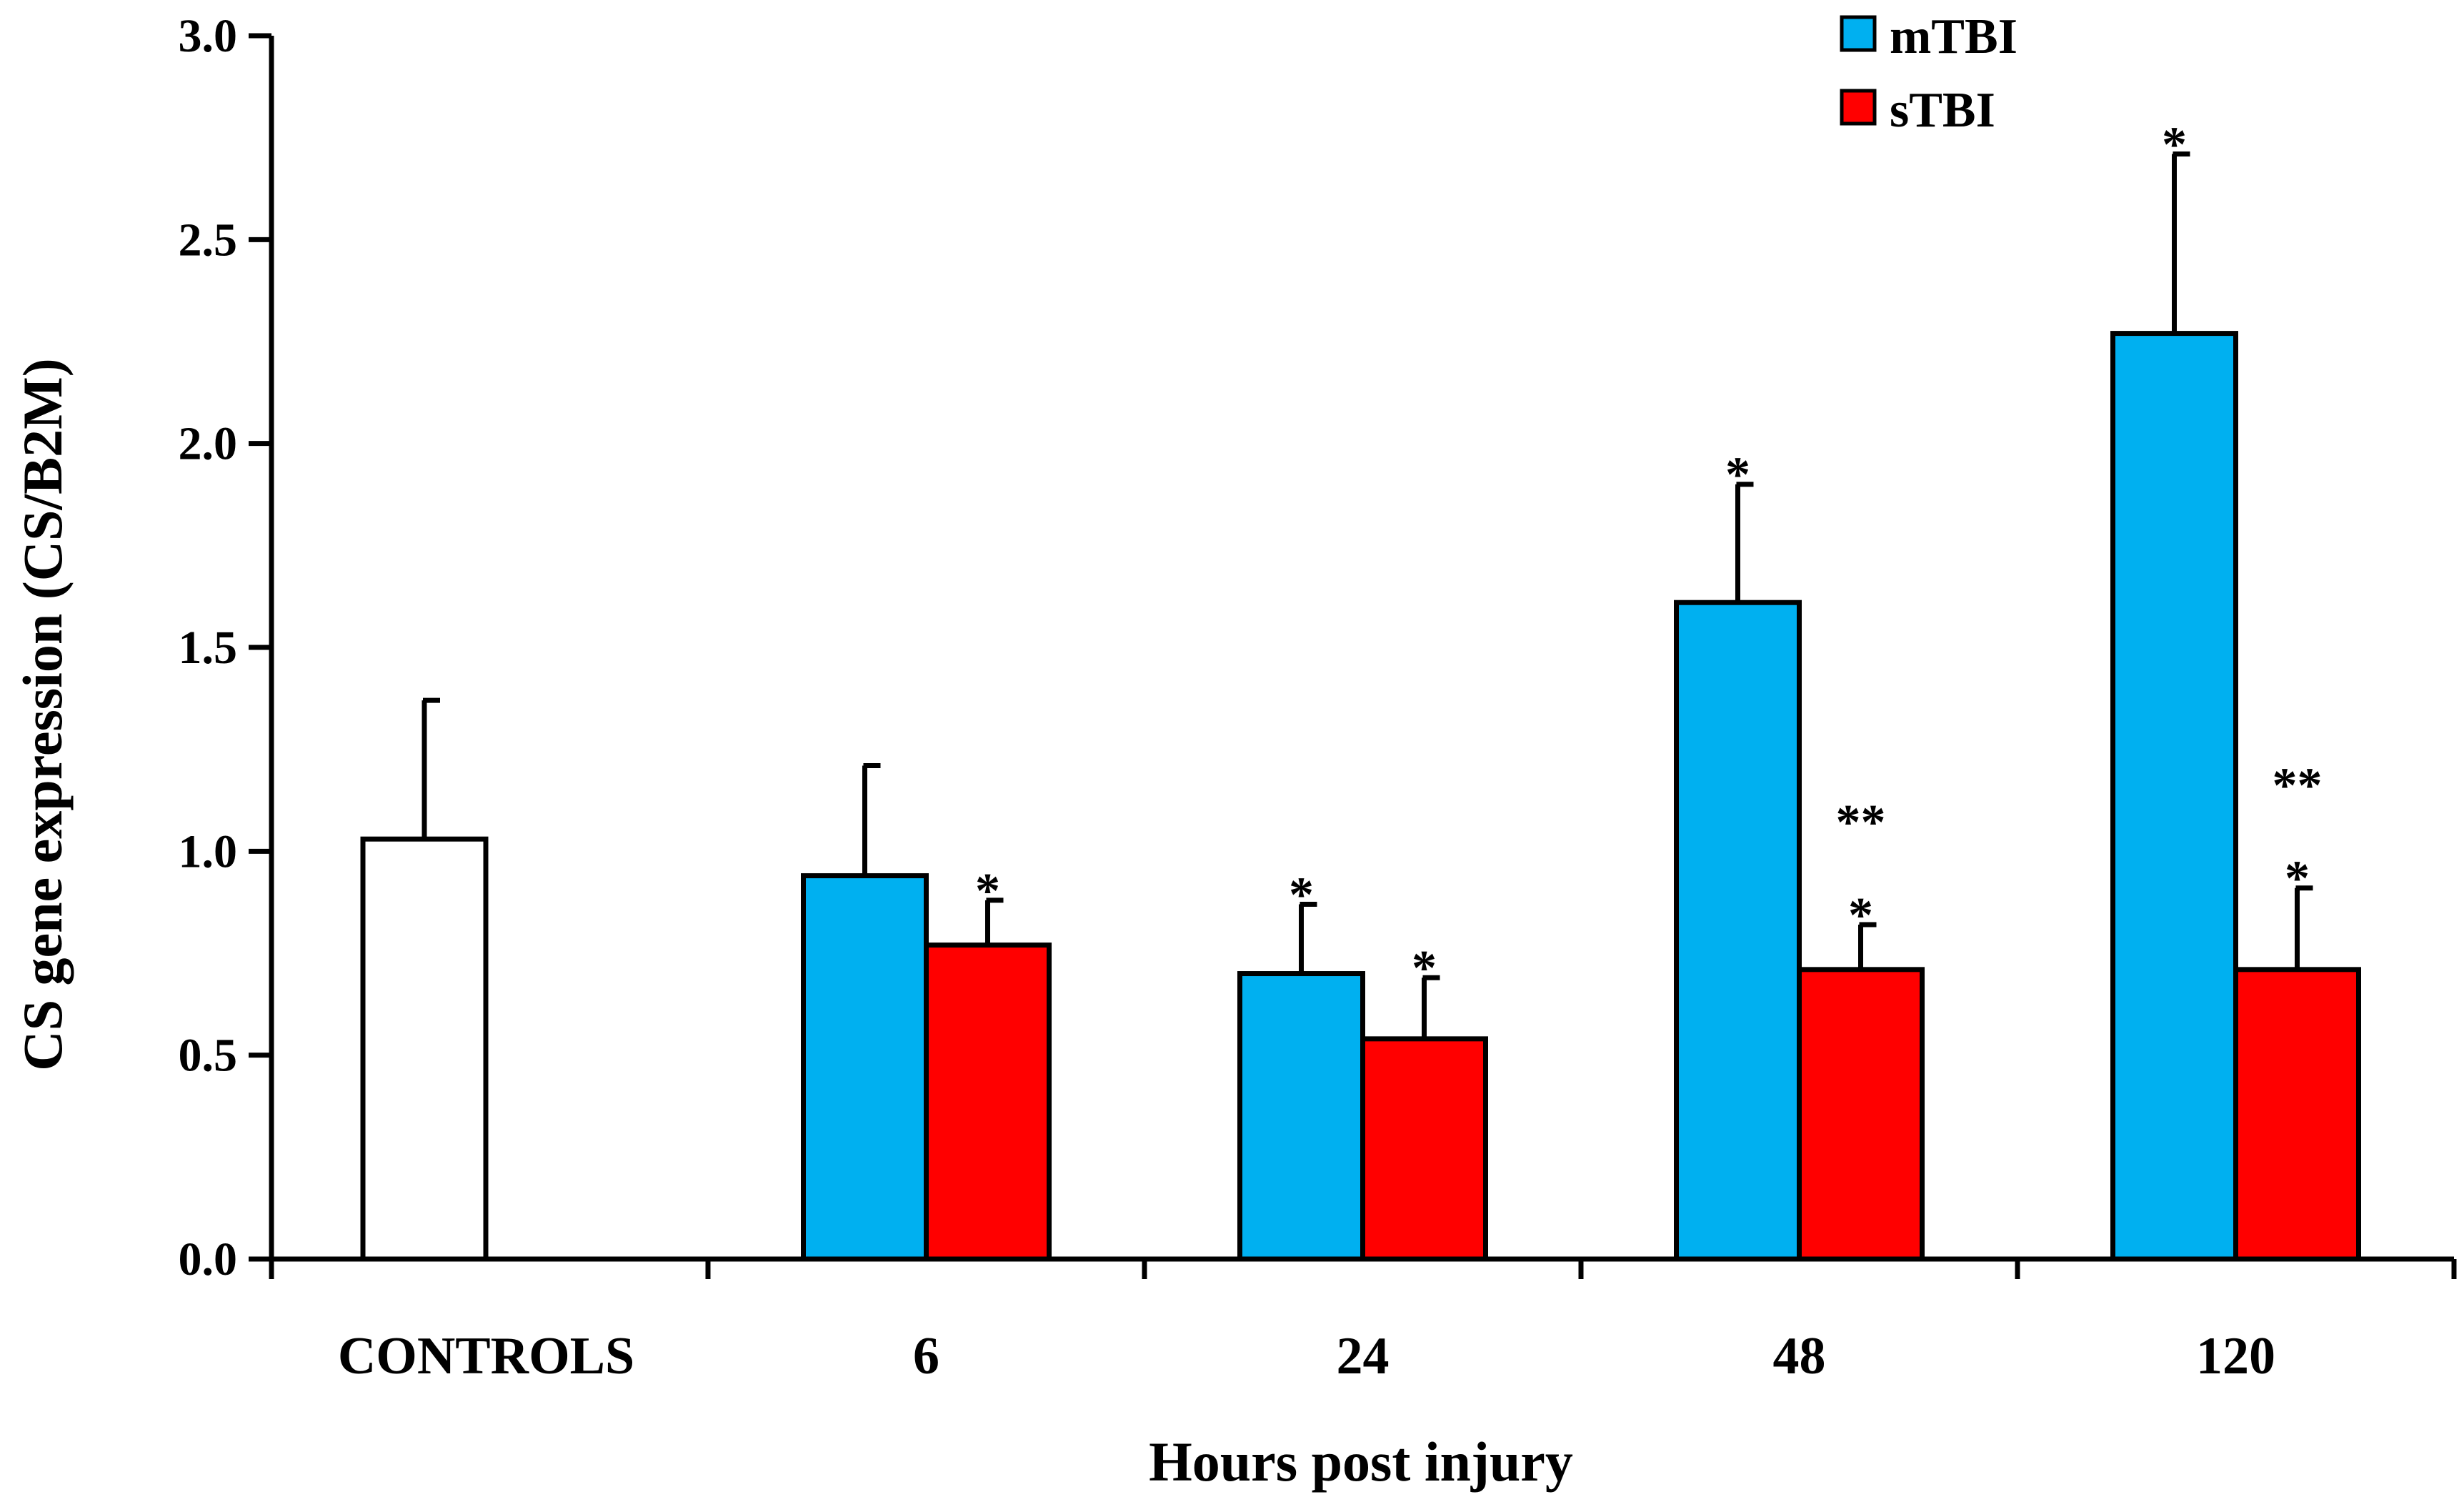  Describe the element at coordinates (209, 444) in the screenshot. I see `y-tick-label: 2.0` at that location.